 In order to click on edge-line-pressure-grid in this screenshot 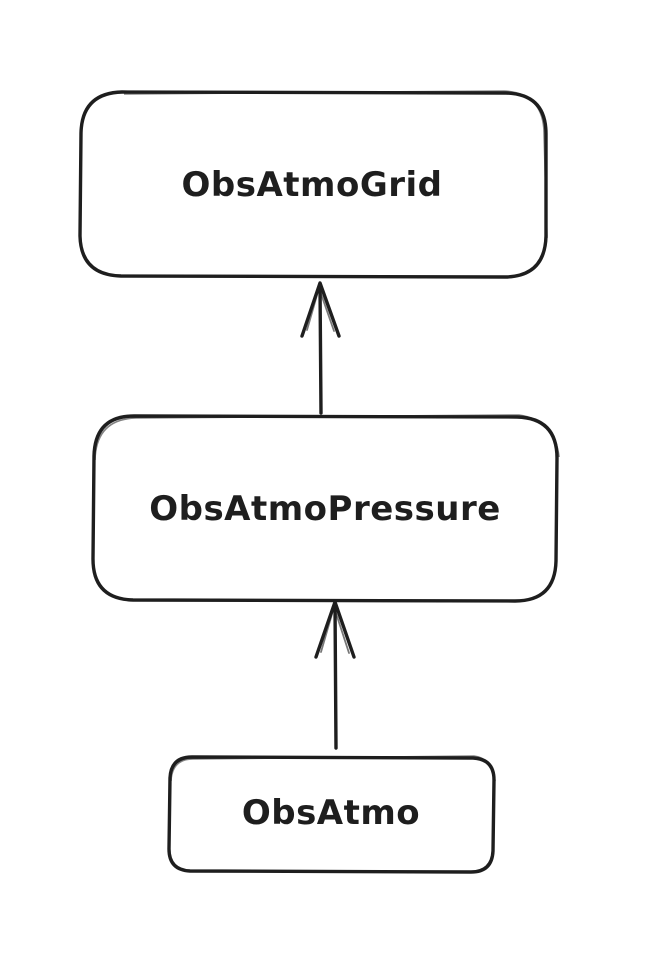, I will do `click(320, 348)`.